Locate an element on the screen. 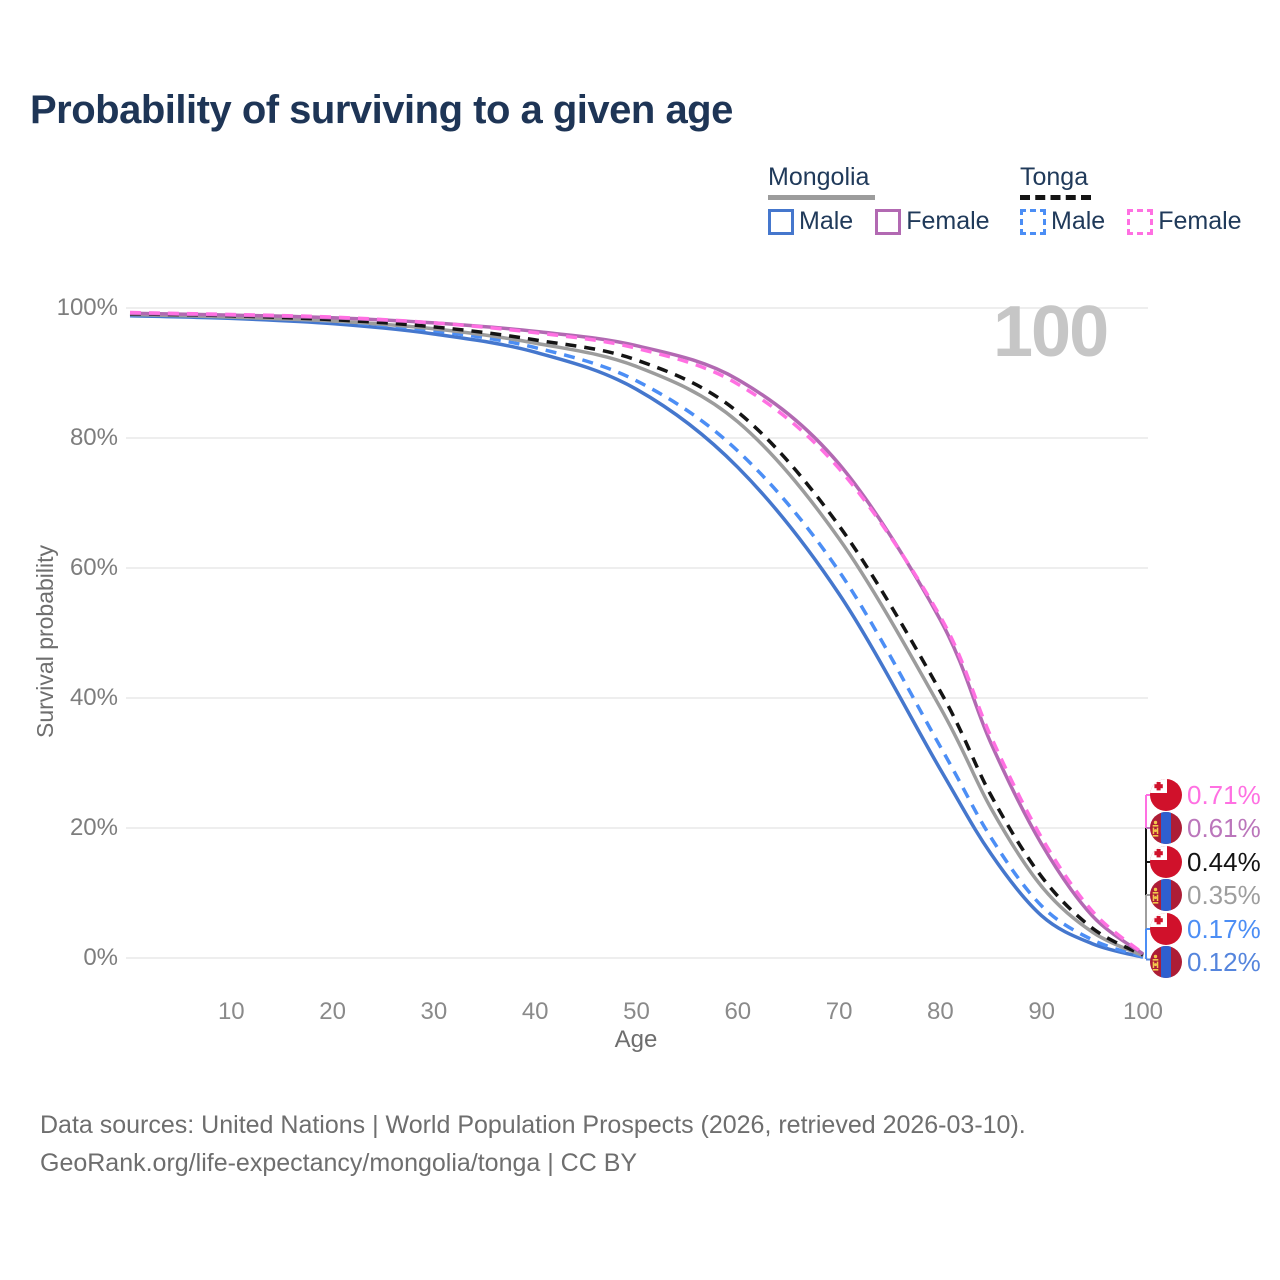 Image resolution: width=1280 pixels, height=1280 pixels. endpoint-row-tonga-male: 0.17% is located at coordinates (1205, 929).